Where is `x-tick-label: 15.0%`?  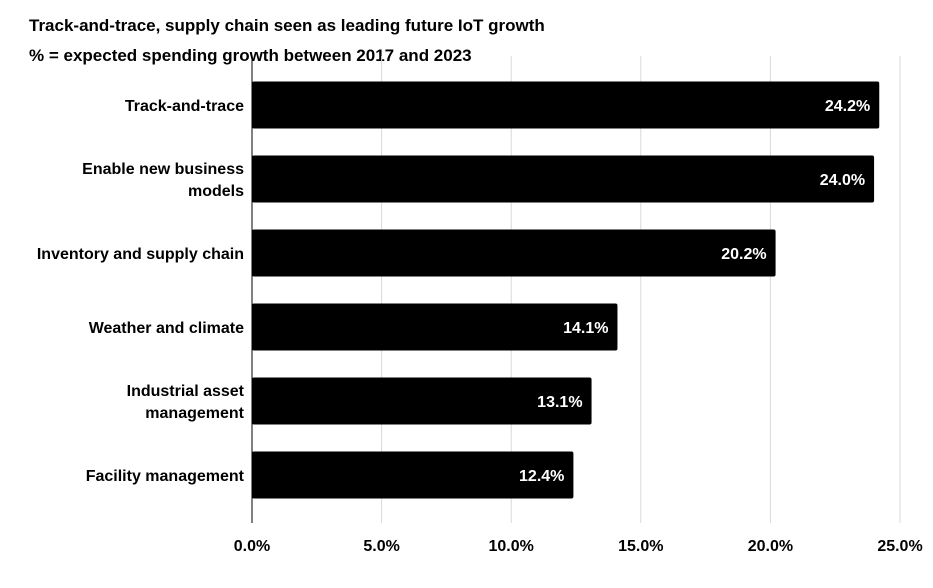
x-tick-label: 15.0% is located at coordinates (640, 546).